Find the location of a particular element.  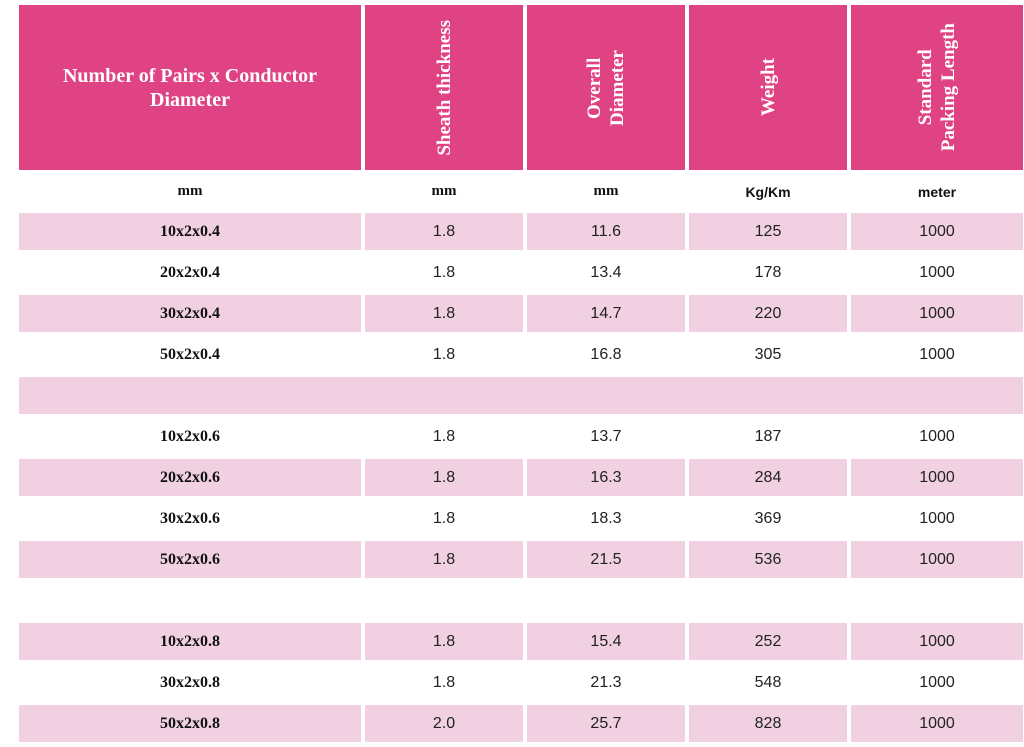

header-sheath-thickness: Sheath thickness is located at coordinates (444, 87).